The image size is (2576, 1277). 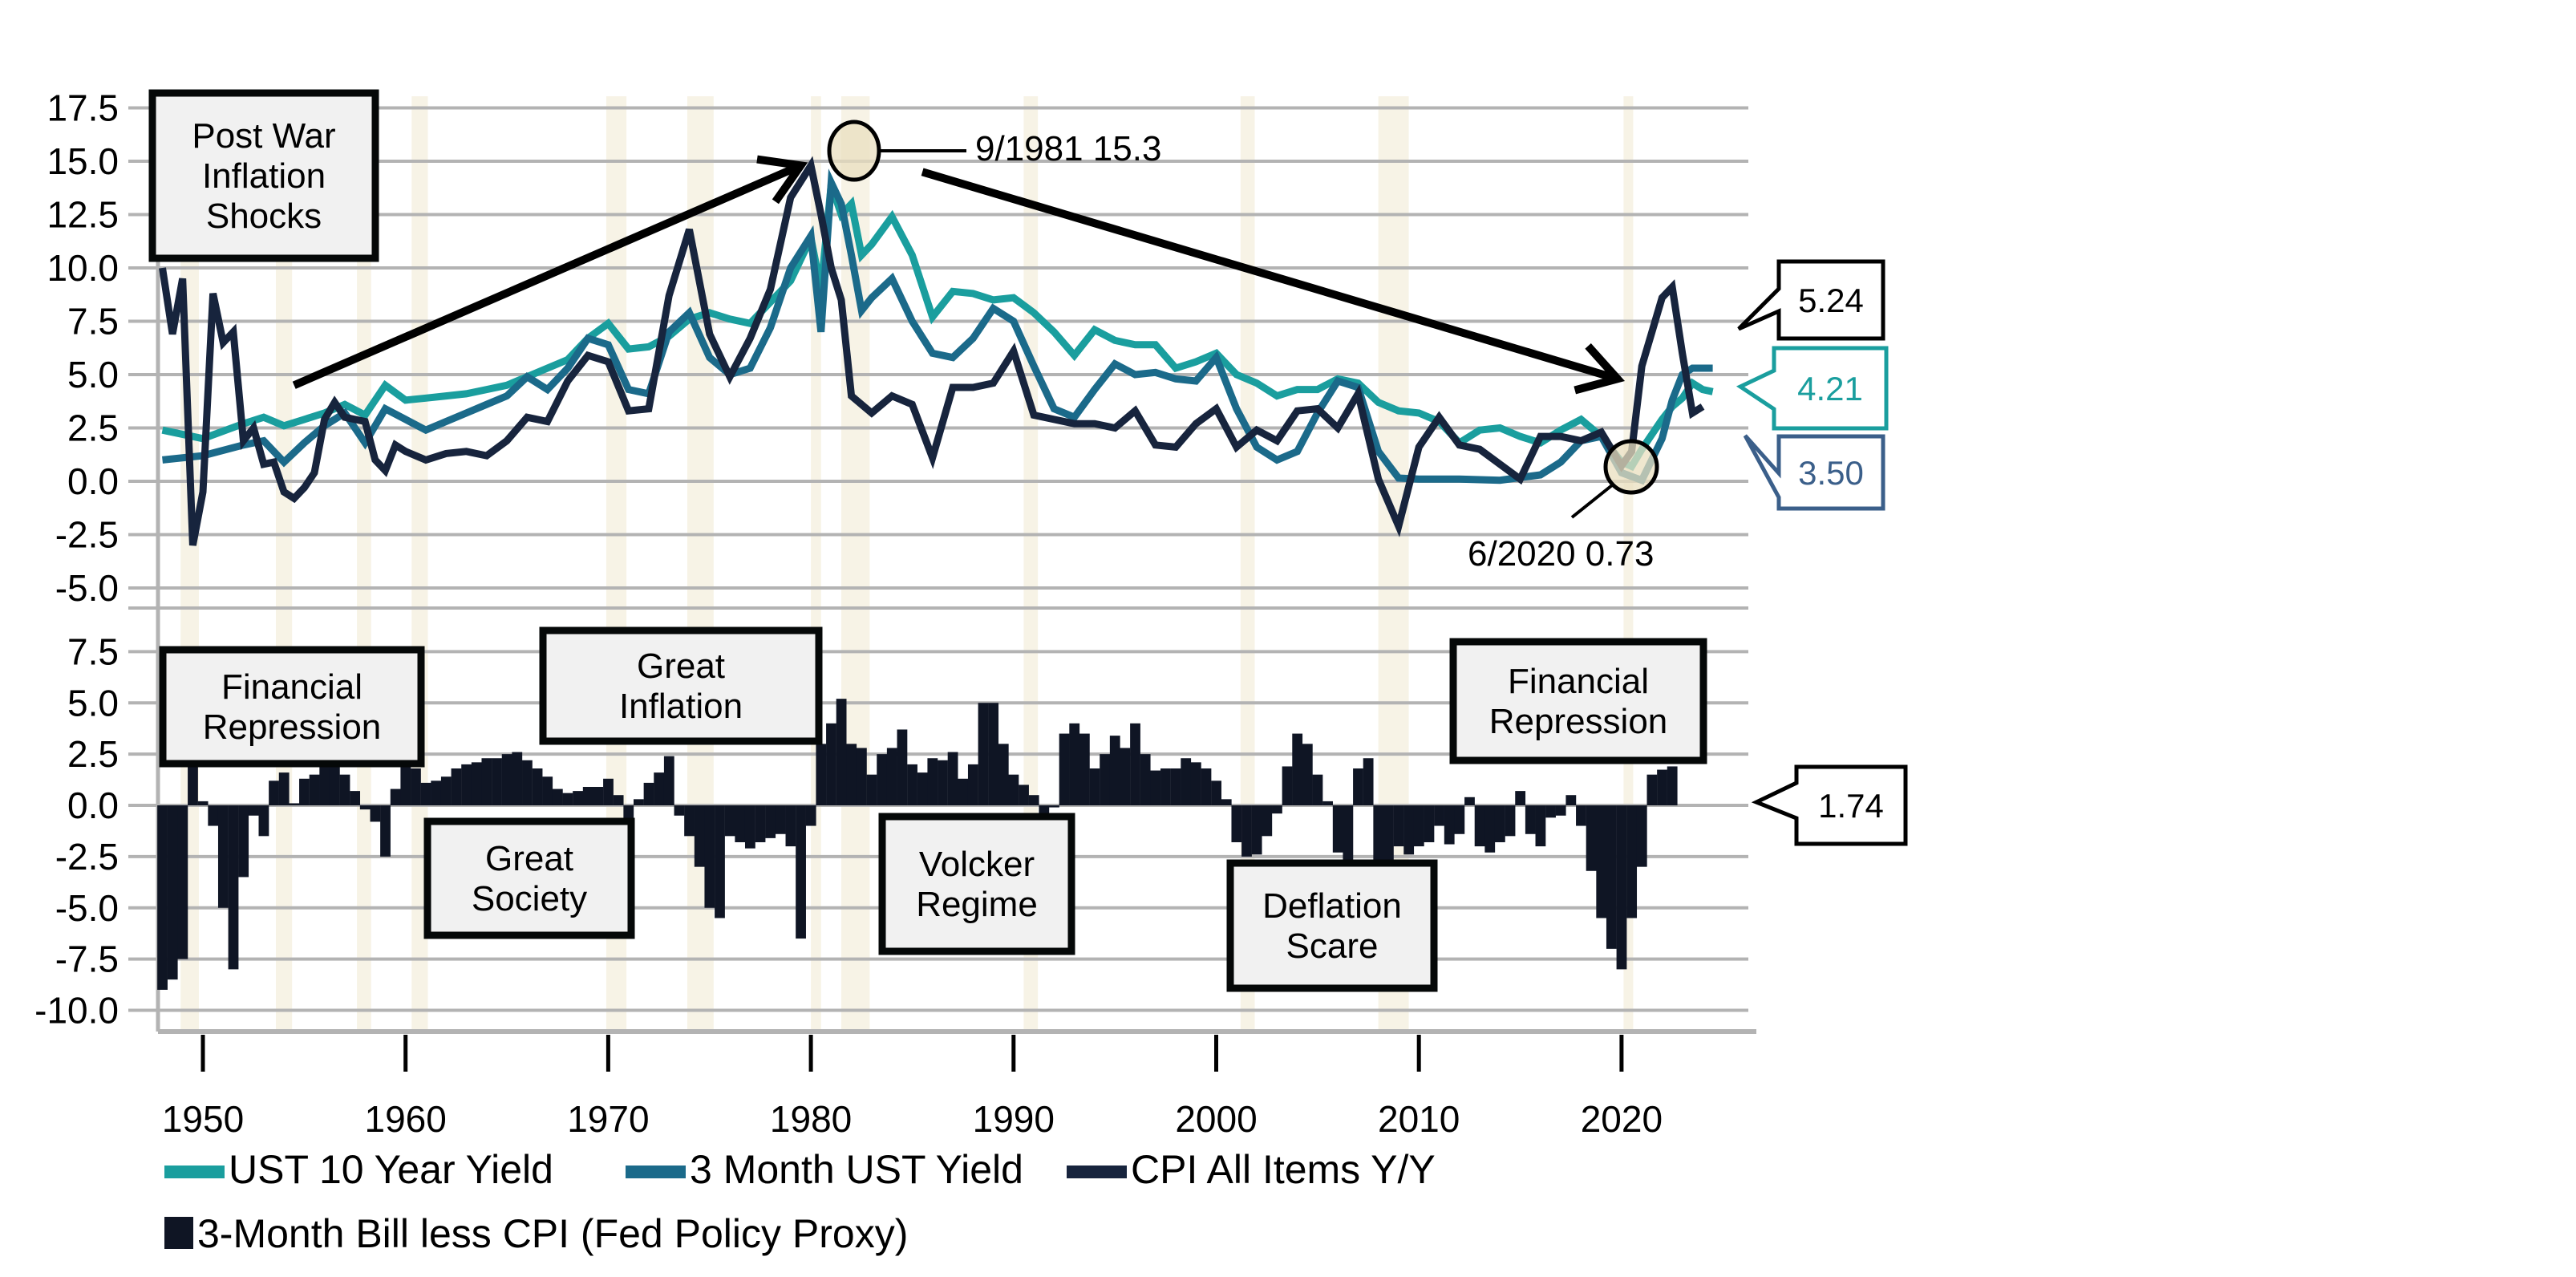 I want to click on legend-label: UST 10 Year Yield, so click(x=391, y=1169).